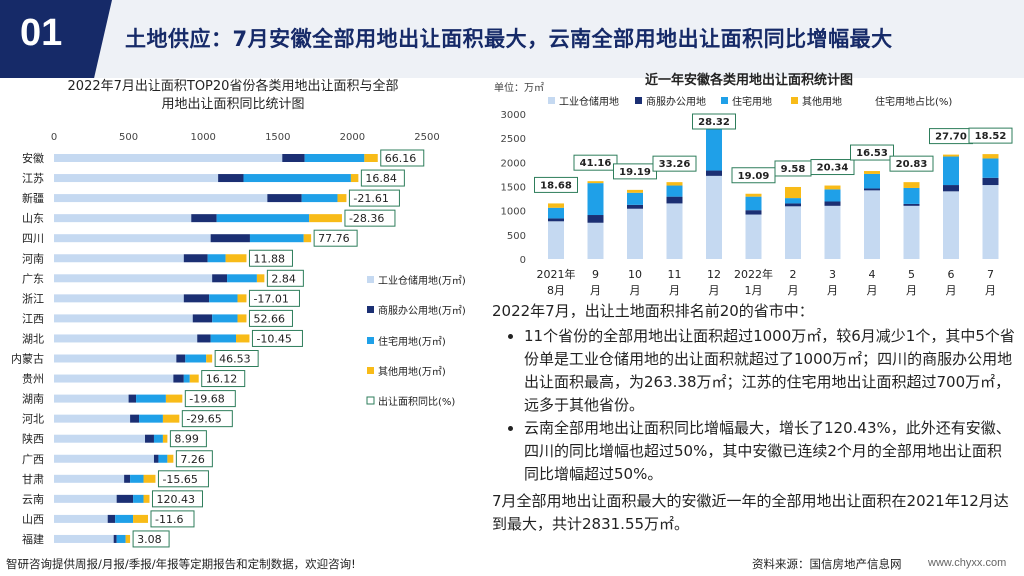 The width and height of the screenshot is (1024, 576). I want to click on legend-label: 商服办公用地, so click(676, 101).